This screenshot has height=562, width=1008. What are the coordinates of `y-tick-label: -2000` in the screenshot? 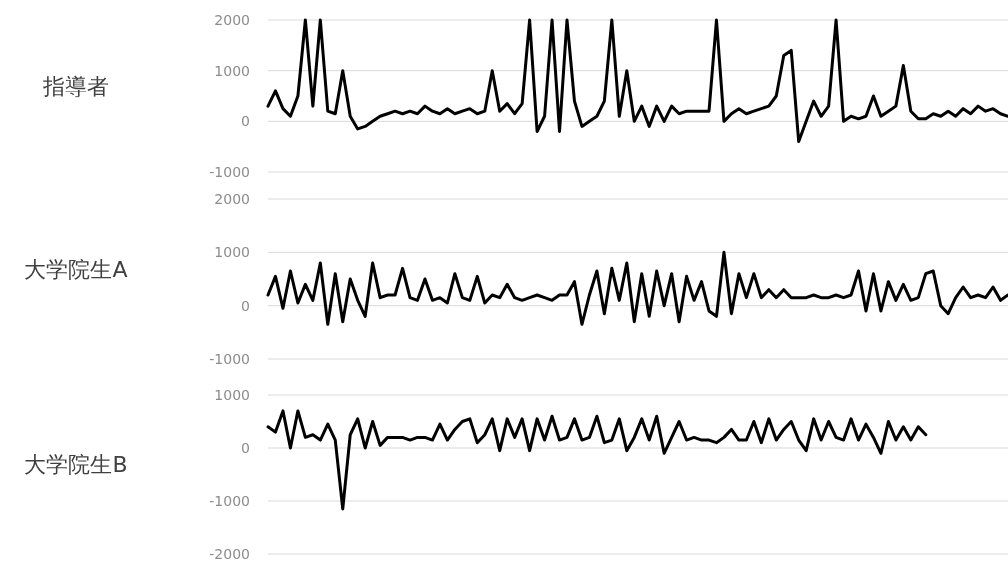 It's located at (229, 554).